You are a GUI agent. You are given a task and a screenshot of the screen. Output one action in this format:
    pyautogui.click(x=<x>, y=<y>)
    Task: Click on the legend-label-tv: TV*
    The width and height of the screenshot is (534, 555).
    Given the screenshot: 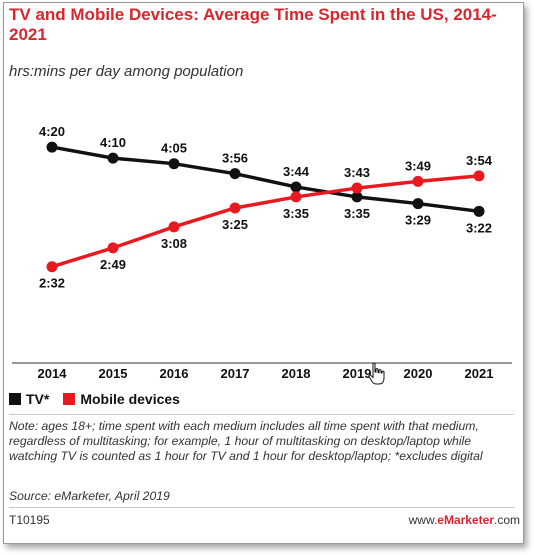 What is the action you would take?
    pyautogui.click(x=38, y=399)
    